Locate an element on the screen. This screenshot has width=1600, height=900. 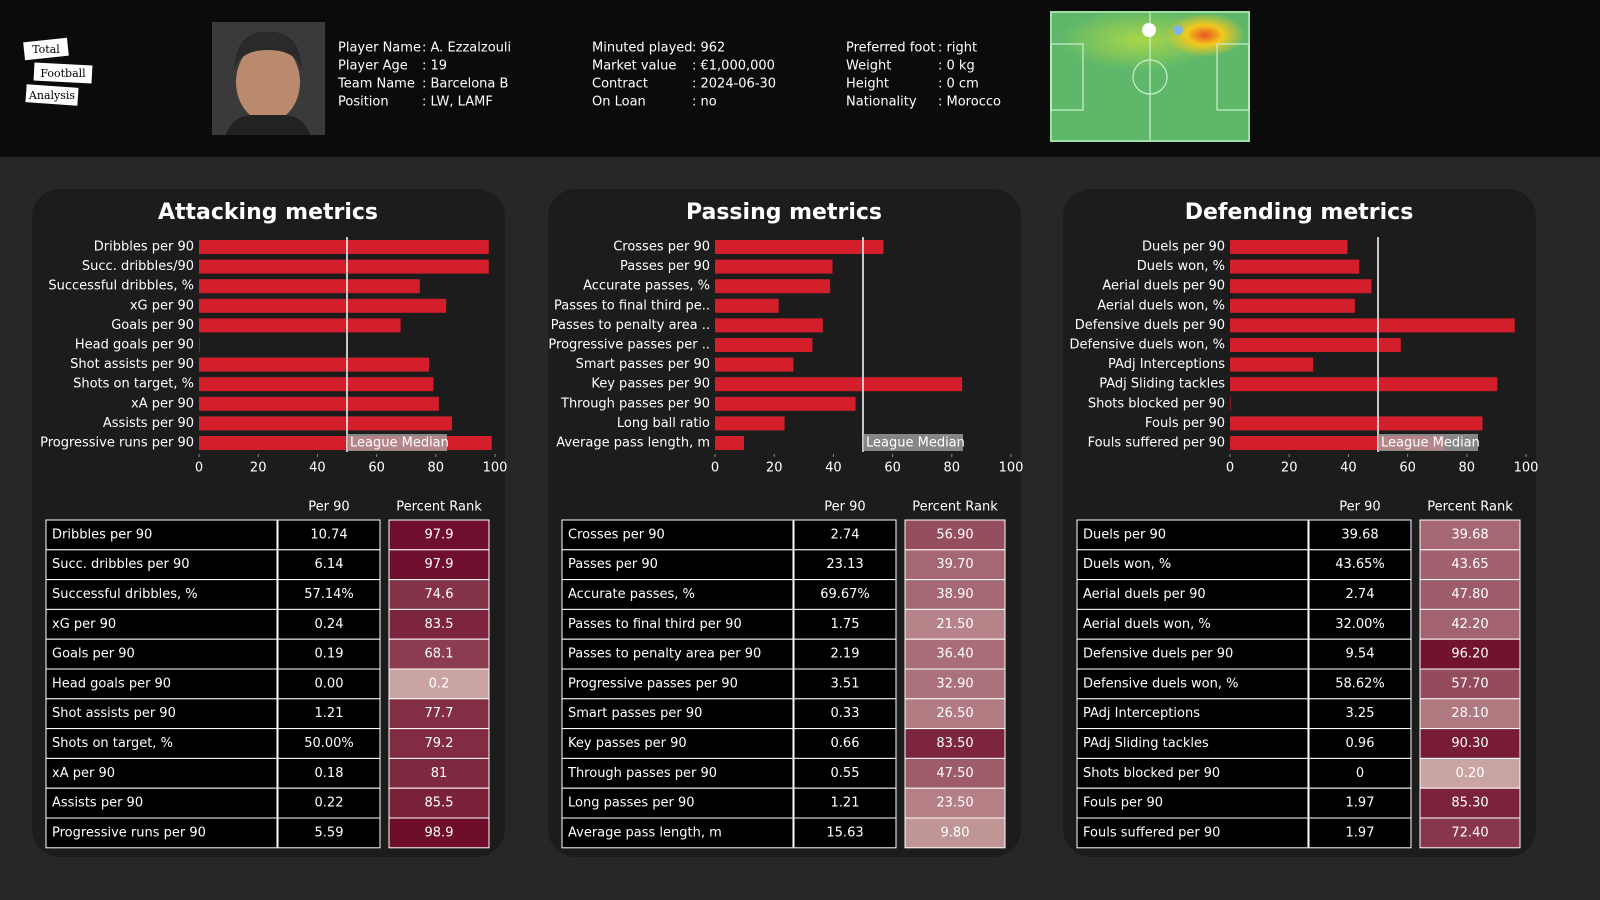
logo-text: Football is located at coordinates (63, 73).